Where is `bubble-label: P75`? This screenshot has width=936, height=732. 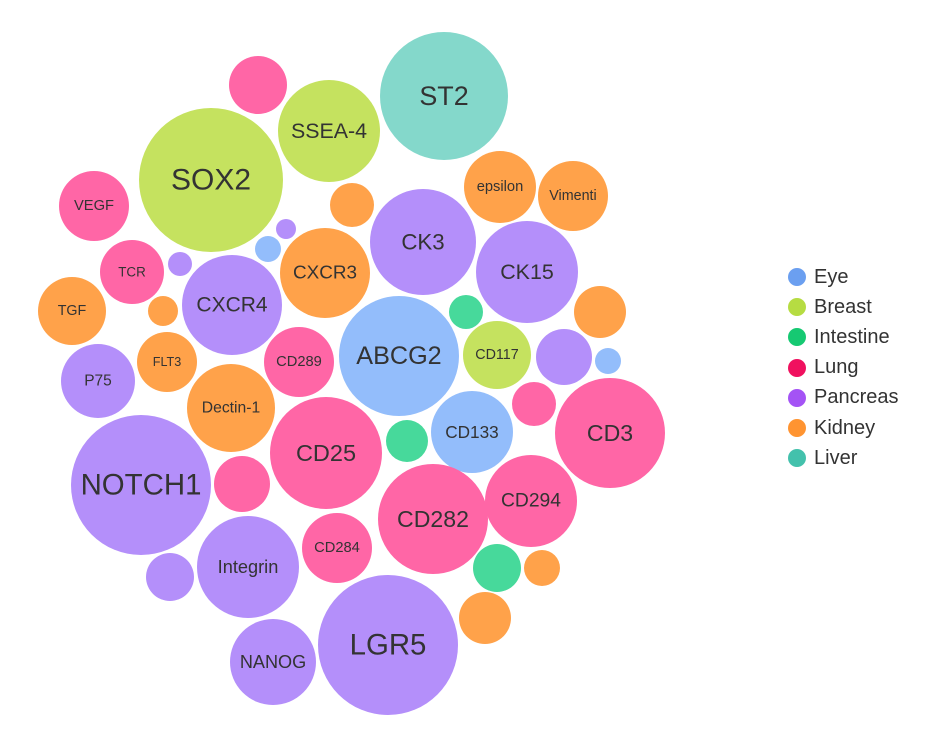 bubble-label: P75 is located at coordinates (98, 381).